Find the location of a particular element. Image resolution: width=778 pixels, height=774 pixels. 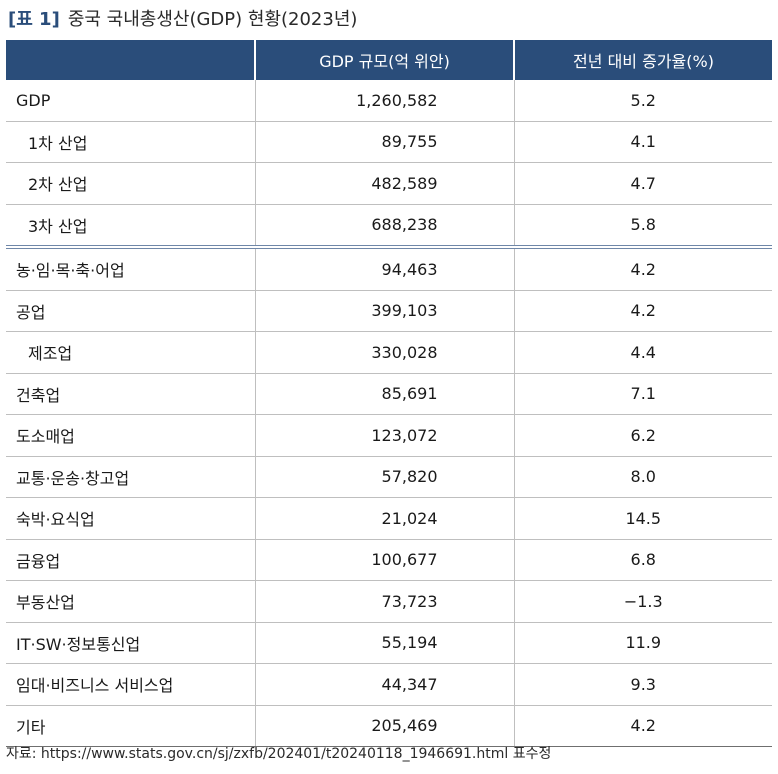

row-gdp-value: 94,463 is located at coordinates (384, 269).